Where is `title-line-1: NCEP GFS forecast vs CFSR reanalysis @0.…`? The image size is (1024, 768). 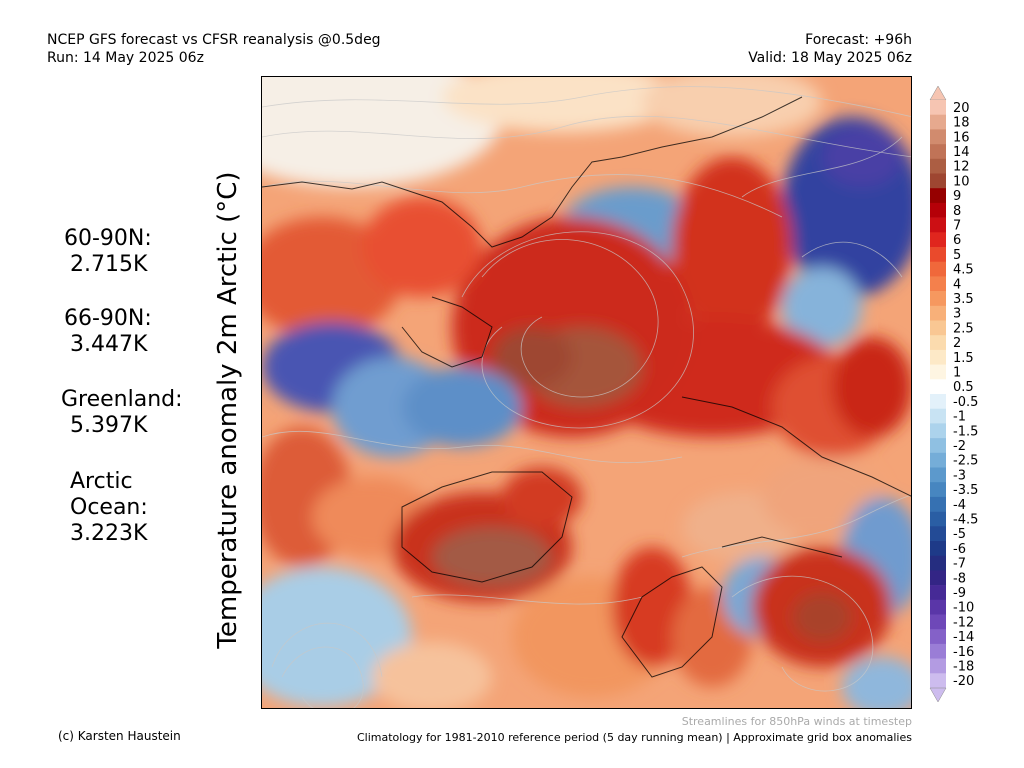
title-line-1: NCEP GFS forecast vs CFSR reanalysis @0.… is located at coordinates (214, 40).